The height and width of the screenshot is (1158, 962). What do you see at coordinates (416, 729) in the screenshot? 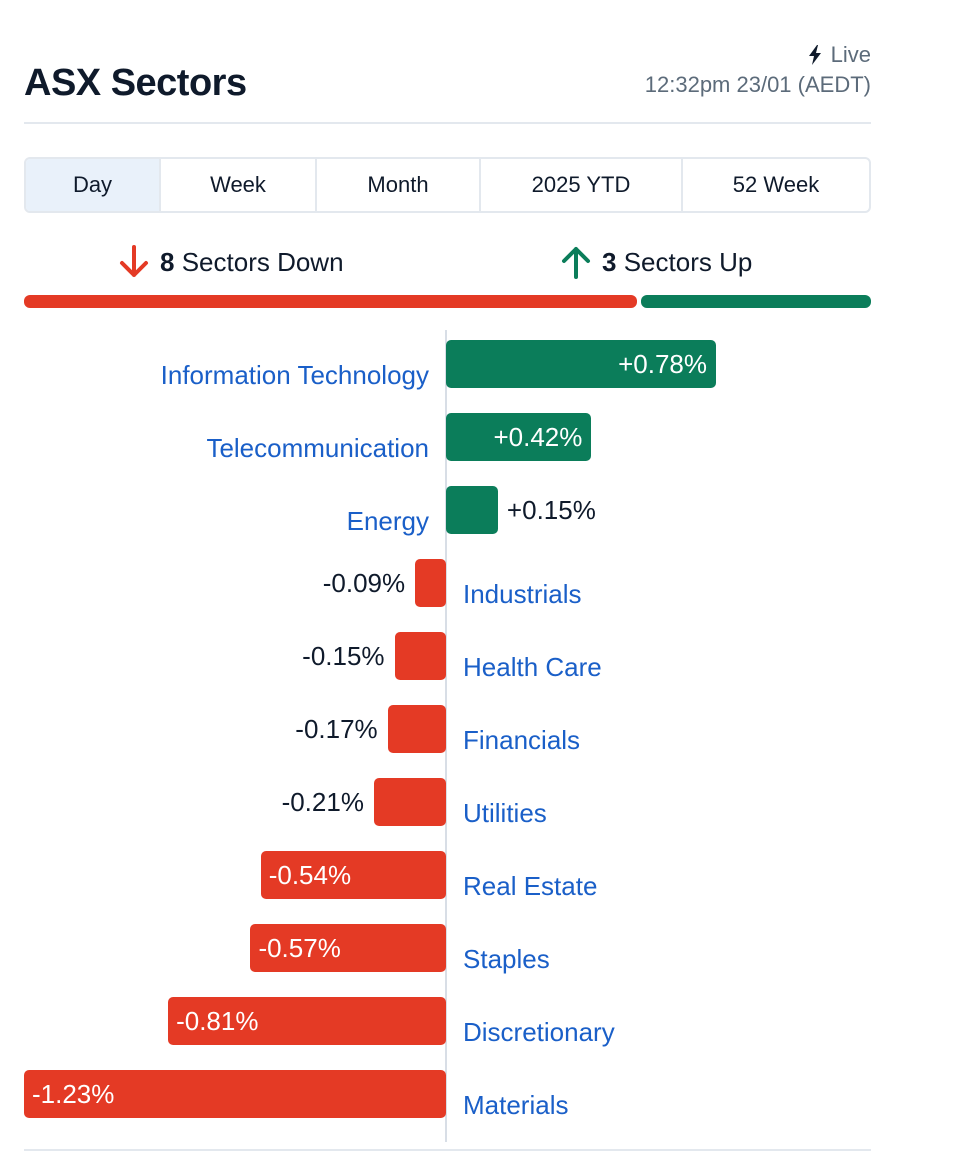
I see `bar-financials` at bounding box center [416, 729].